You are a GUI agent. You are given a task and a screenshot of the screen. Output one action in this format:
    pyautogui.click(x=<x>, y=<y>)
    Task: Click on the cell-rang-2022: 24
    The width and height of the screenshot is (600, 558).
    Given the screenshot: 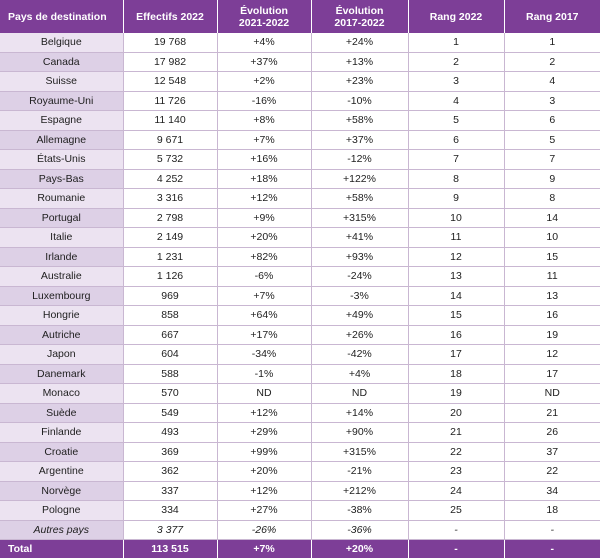 What is the action you would take?
    pyautogui.click(x=456, y=491)
    